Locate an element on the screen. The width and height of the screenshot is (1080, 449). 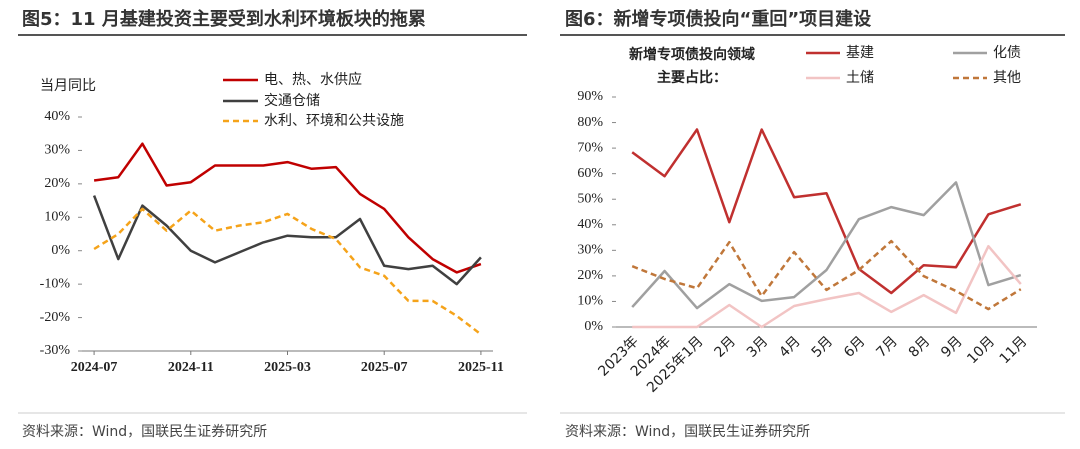
y-tick-label: 70% is located at coordinates (590, 147).